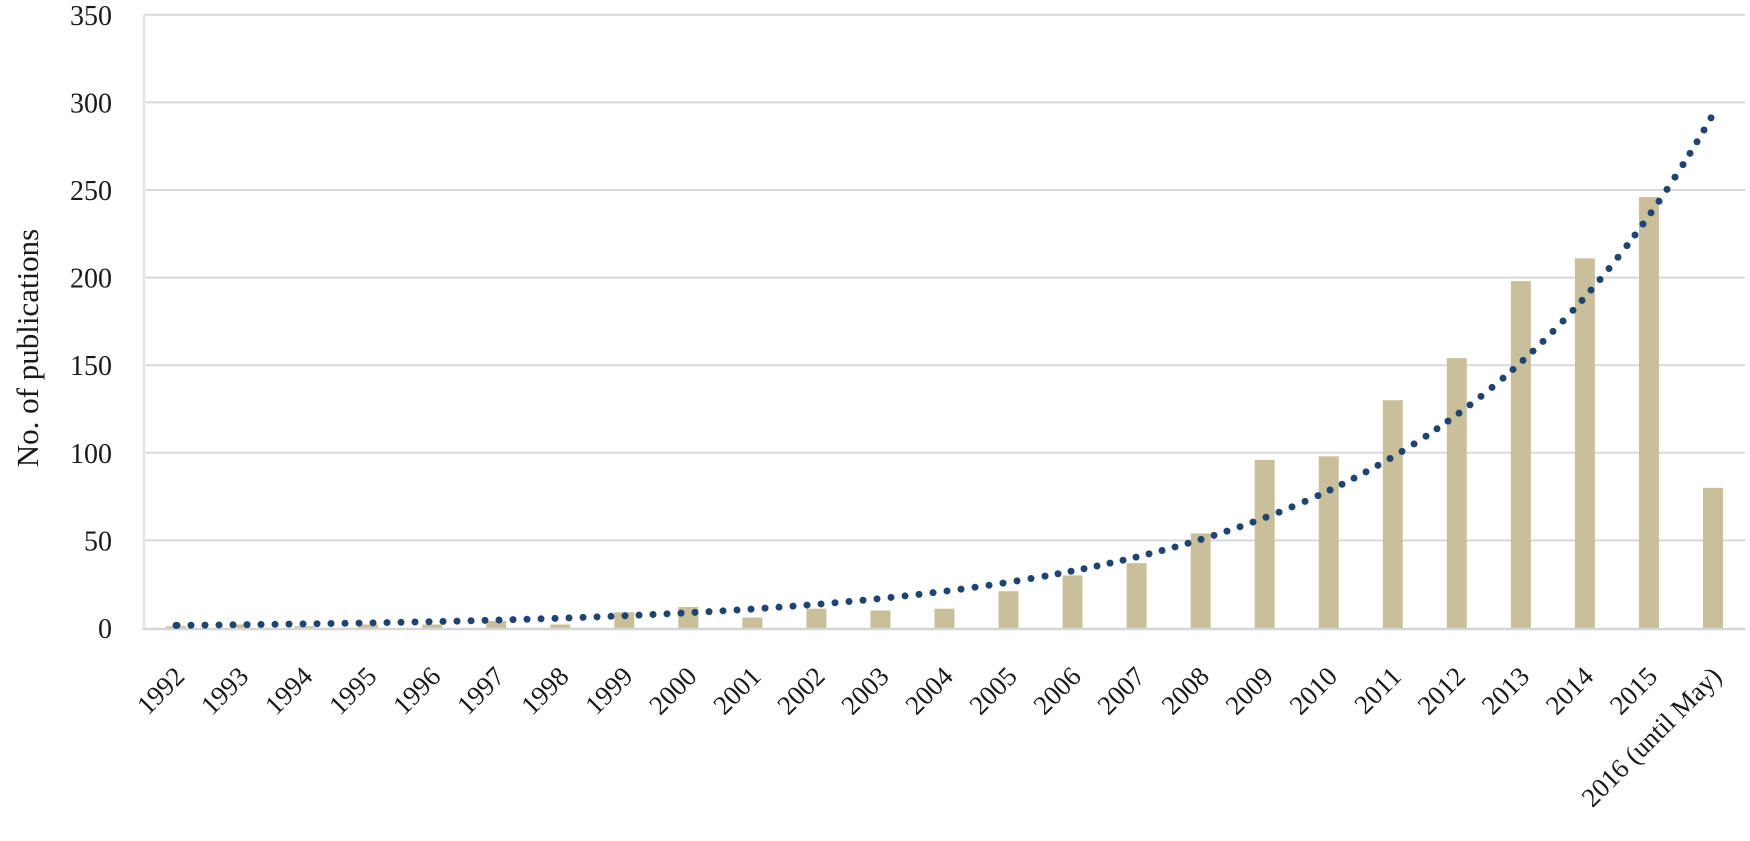  What do you see at coordinates (736, 690) in the screenshot?
I see `x-tick-label-2001: 2001` at bounding box center [736, 690].